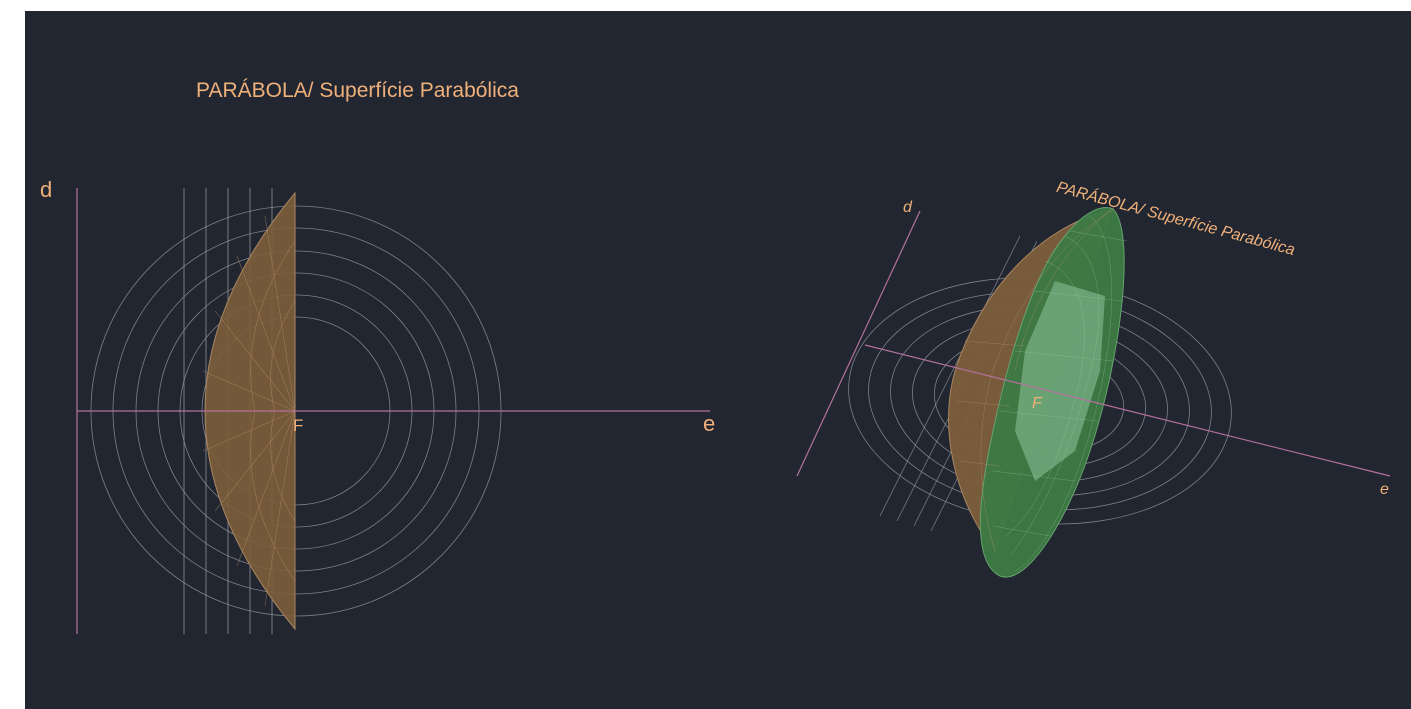 The width and height of the screenshot is (1411, 709). Describe the element at coordinates (357, 90) in the screenshot. I see `left-title: PARÁBOLA/ Superfície Parabólica` at that location.